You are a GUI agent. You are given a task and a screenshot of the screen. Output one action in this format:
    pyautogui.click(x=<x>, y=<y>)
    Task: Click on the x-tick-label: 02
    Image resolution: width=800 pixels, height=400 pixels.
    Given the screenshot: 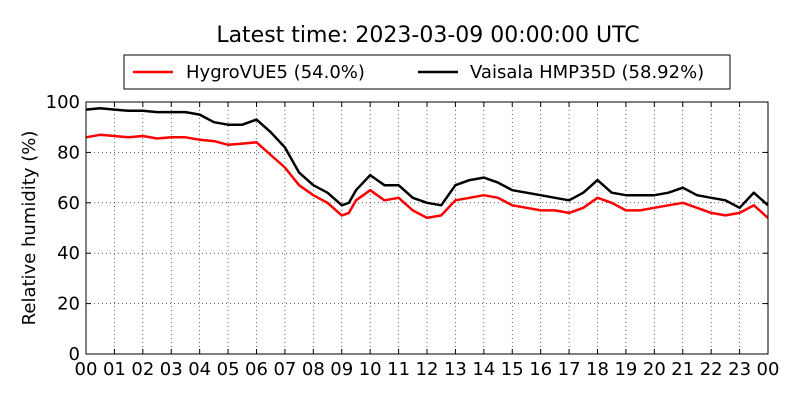 What is the action you would take?
    pyautogui.click(x=142, y=369)
    